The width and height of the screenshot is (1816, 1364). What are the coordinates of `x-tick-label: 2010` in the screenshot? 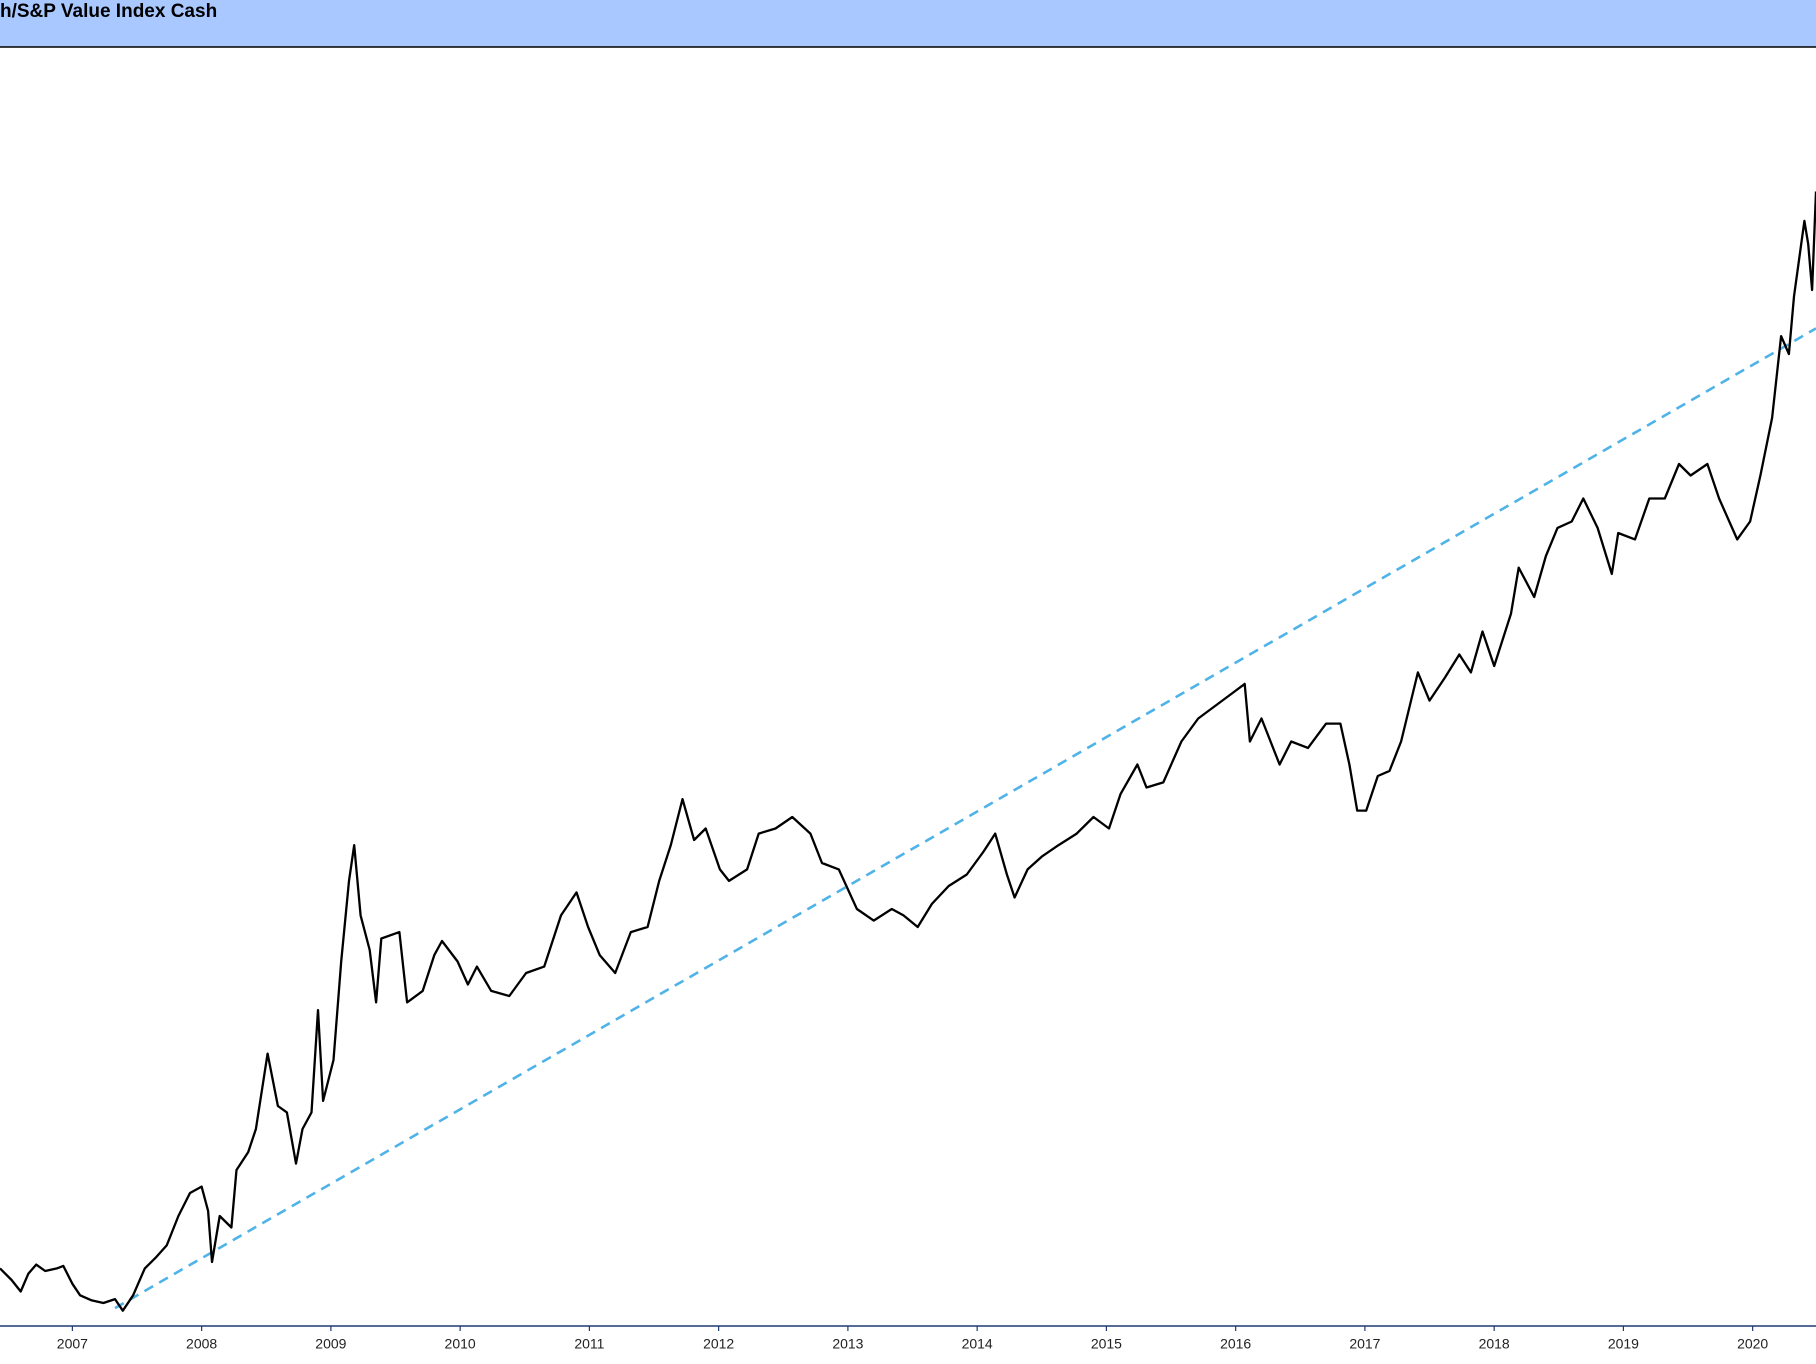 It's located at (460, 1344).